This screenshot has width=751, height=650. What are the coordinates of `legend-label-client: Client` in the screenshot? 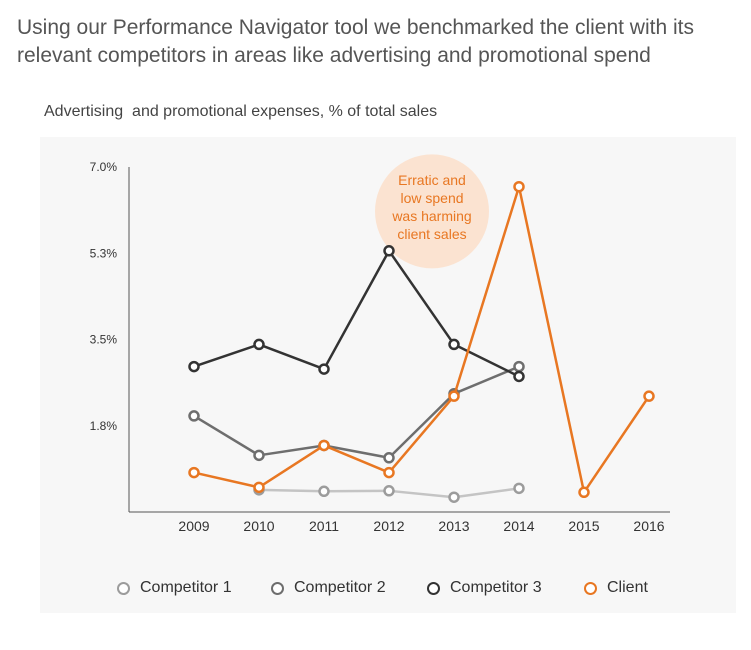 It's located at (627, 587).